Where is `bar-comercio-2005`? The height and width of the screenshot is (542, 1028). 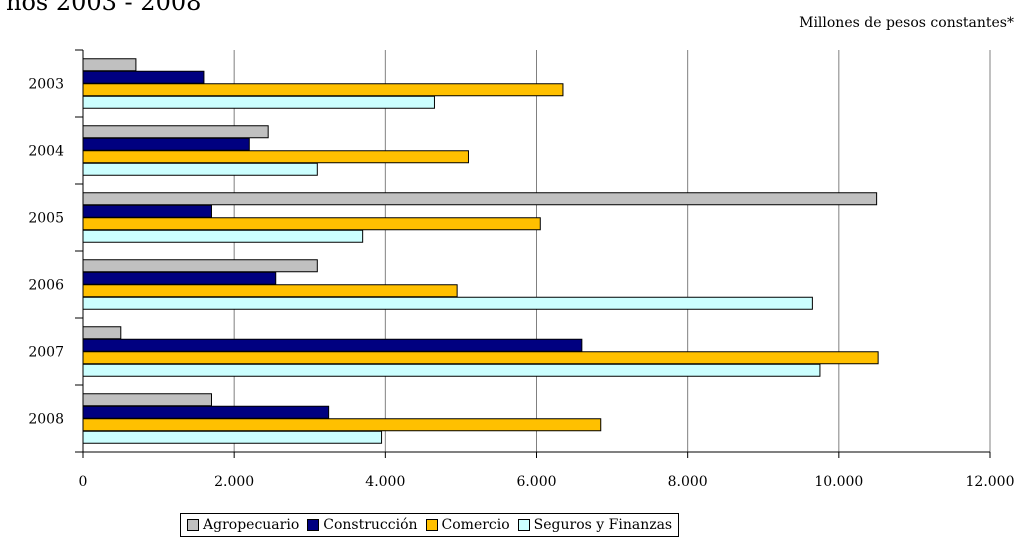 bar-comercio-2005 is located at coordinates (311, 224).